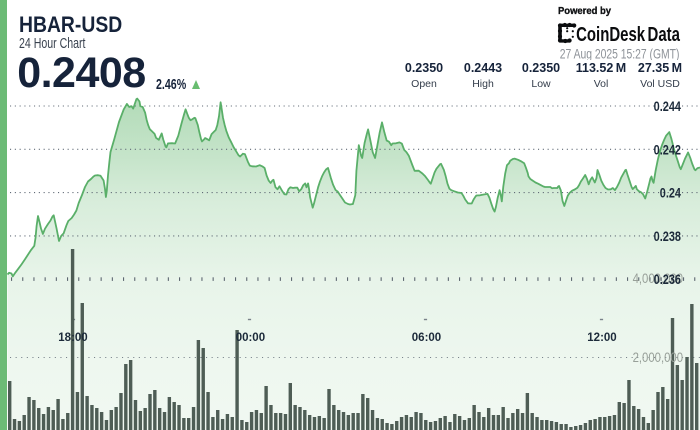 The image size is (700, 430). Describe the element at coordinates (667, 107) in the screenshot. I see `svg-text: 0.244` at that location.